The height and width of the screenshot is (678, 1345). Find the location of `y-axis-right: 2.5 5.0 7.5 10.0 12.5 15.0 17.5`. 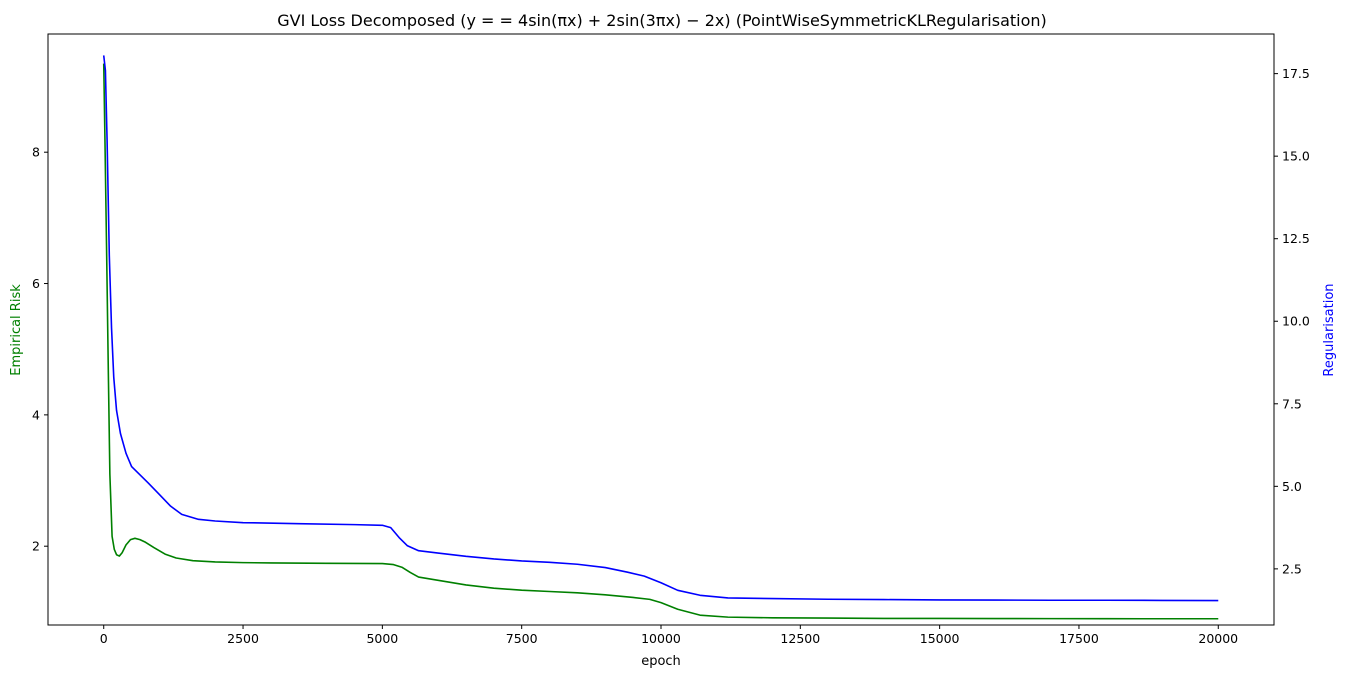

y-axis-right: 2.5 5.0 7.5 10.0 12.5 15.0 17.5 is located at coordinates (1292, 321).